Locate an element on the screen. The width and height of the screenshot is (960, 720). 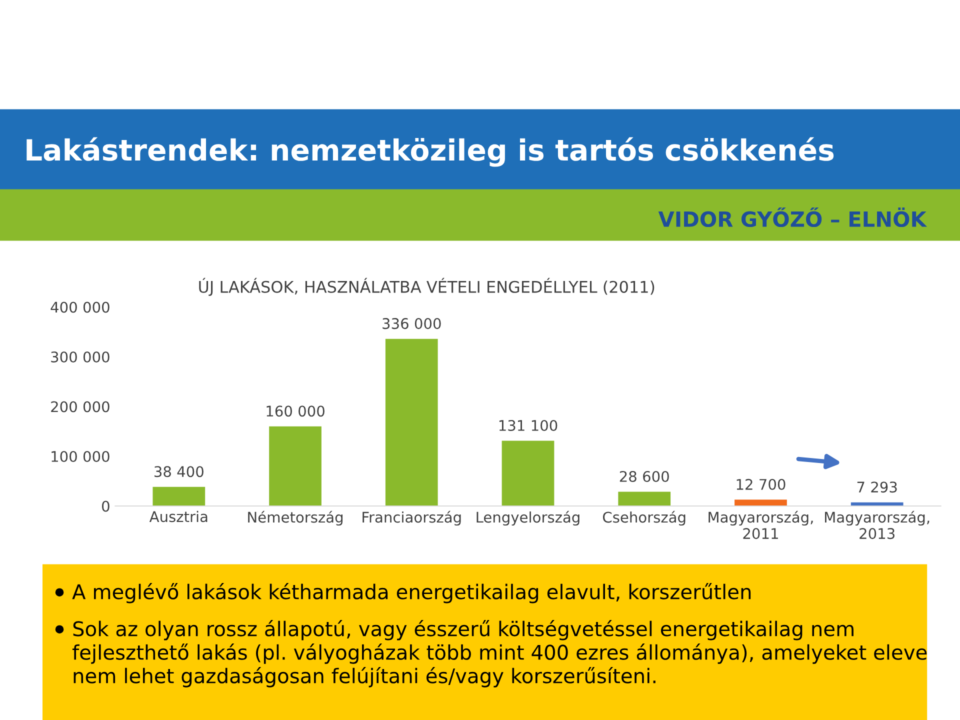
text: Sok az olyan rossz állapotú, vagy ésszerű költségvetéssel energetikailag nem fejleszthető lakás (pl. vályogházak több mint 400 ezres állománya), amelyeket eleve nem lehet gazdaságosan felújítani és/vagy korszerűsíteni. is located at coordinates (499, 654).